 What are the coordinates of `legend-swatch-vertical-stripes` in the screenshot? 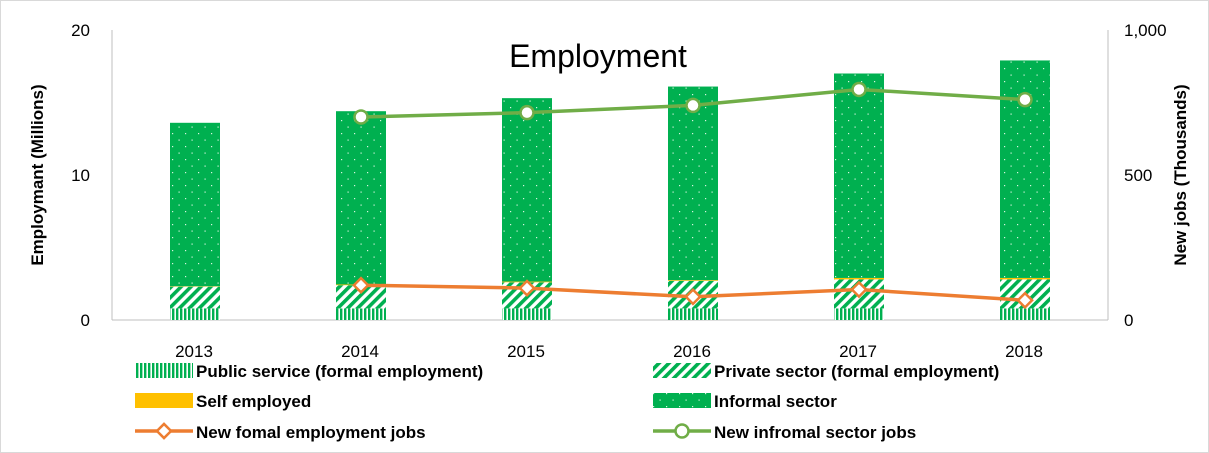 It's located at (164, 370).